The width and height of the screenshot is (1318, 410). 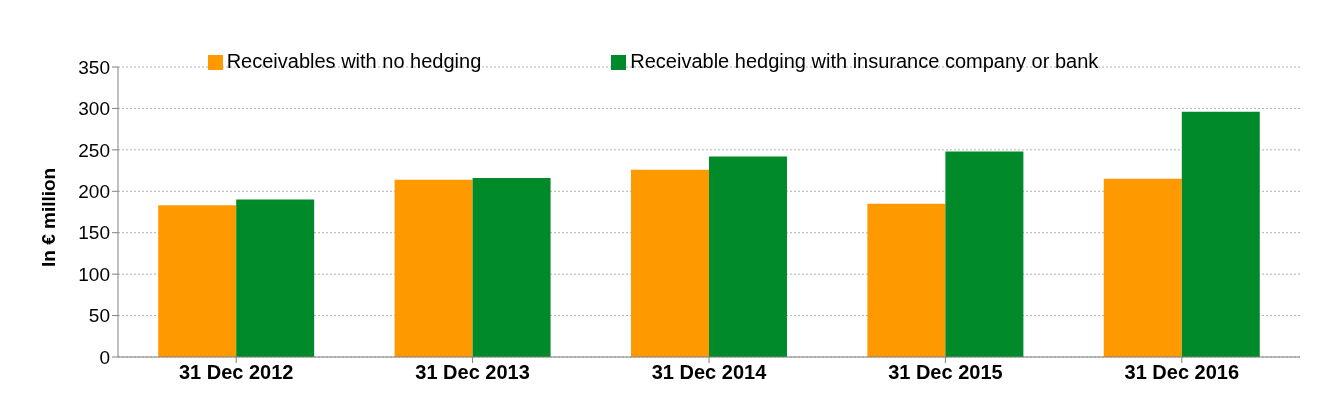 What do you see at coordinates (99, 316) in the screenshot?
I see `y-tick-label: 50` at bounding box center [99, 316].